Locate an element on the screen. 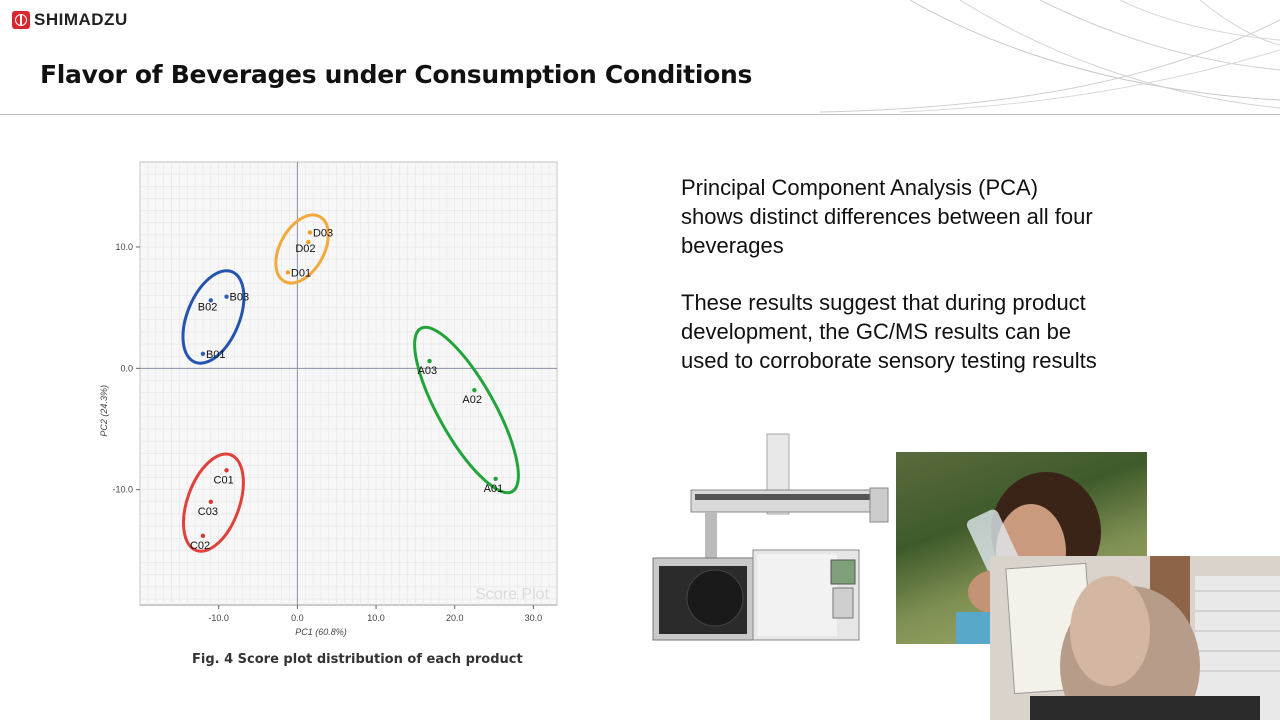  shimadzu-logo-icon is located at coordinates (21, 20).